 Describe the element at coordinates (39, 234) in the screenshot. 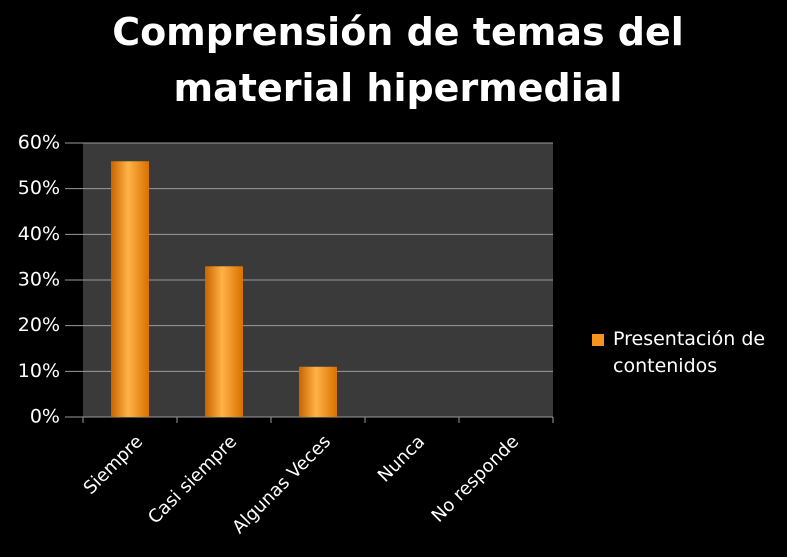

I see `y-tick-label: 40%` at that location.